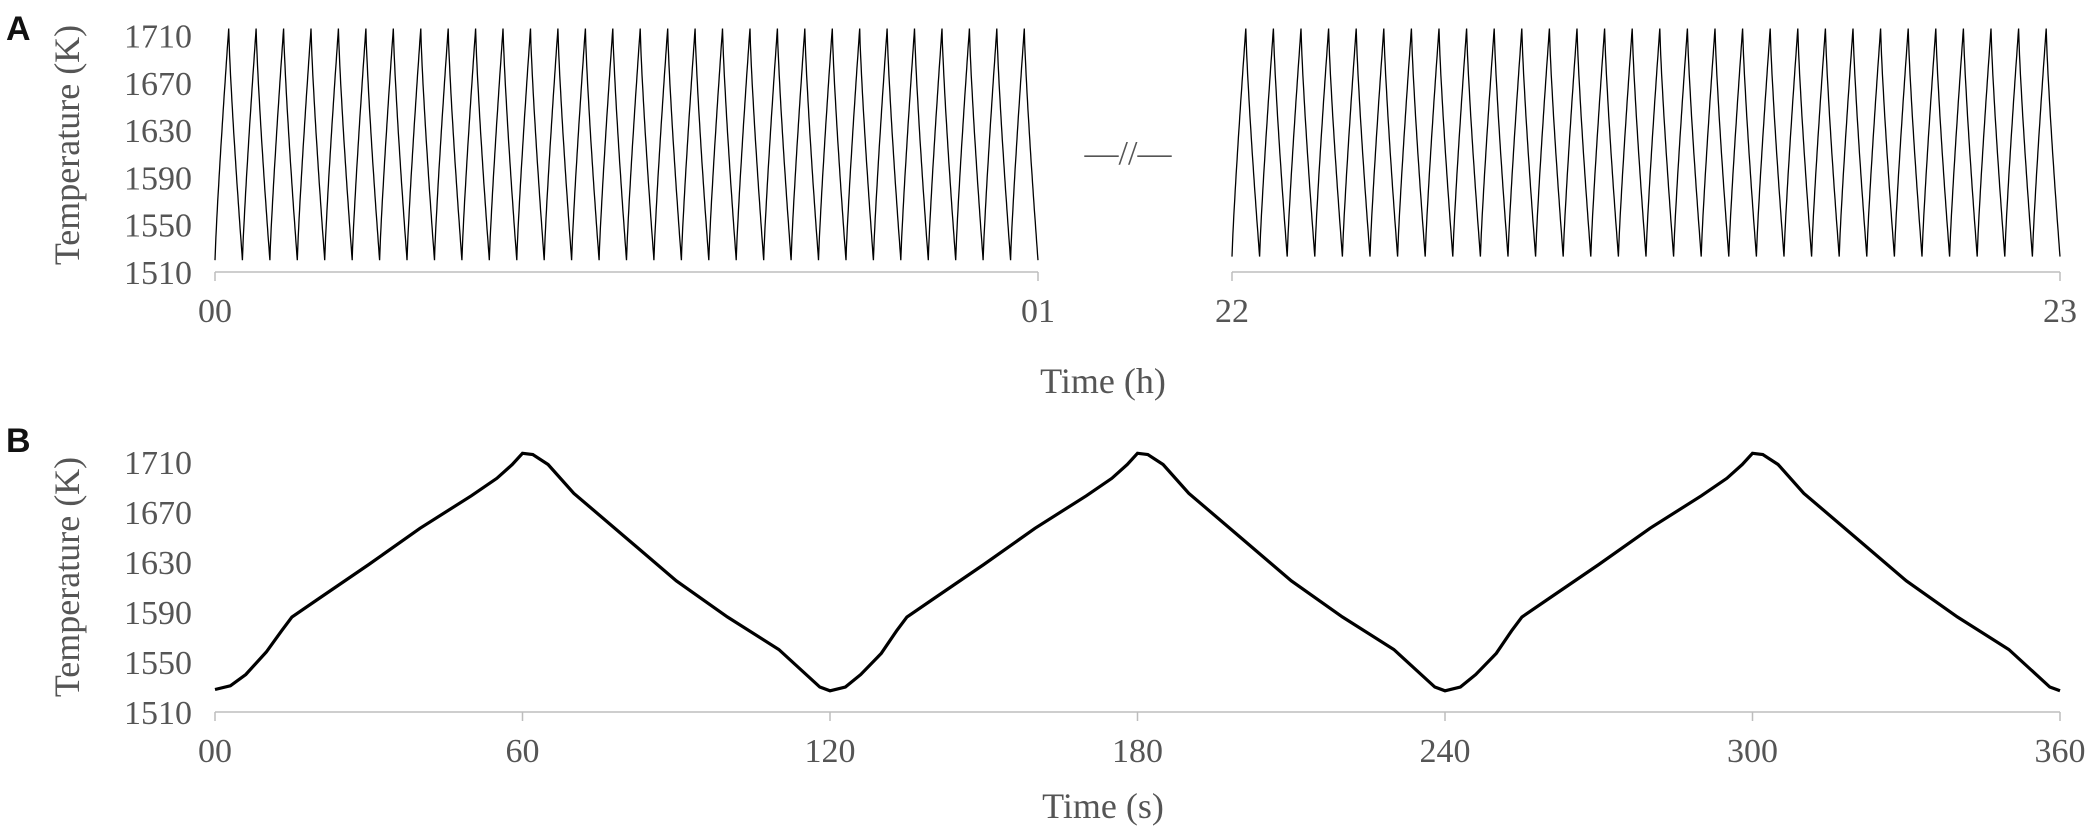  Describe the element at coordinates (158, 713) in the screenshot. I see `panel-b-ytick-1510: 1510` at that location.